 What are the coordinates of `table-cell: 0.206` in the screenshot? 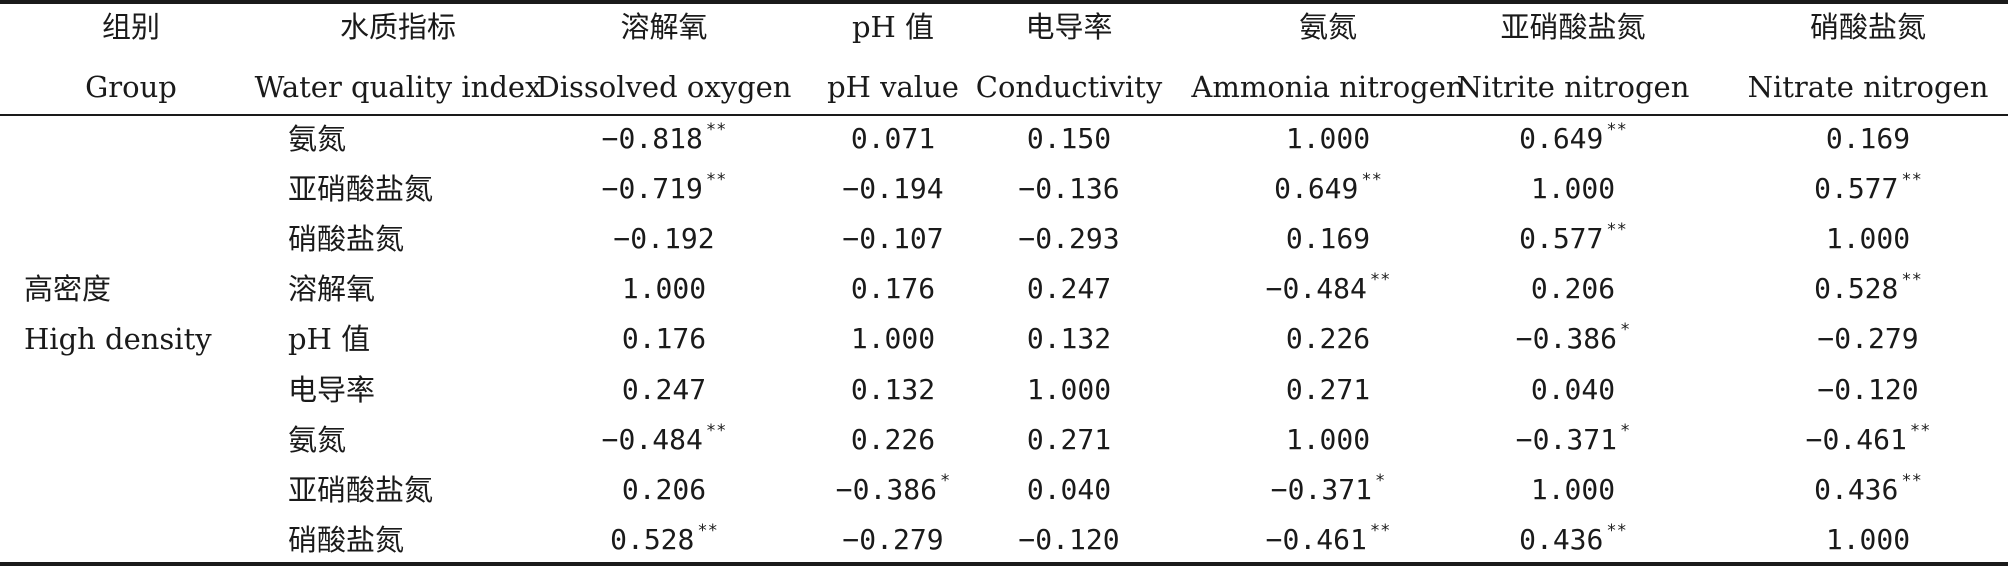 It's located at (664, 490).